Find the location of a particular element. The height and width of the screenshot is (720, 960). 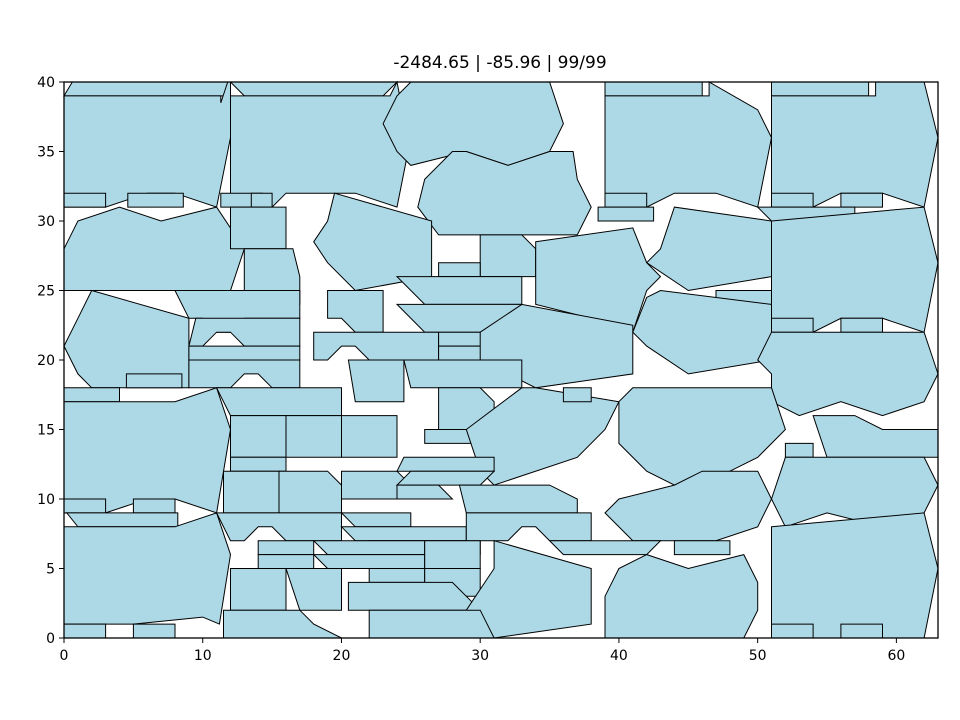

y-tick-label: 10 is located at coordinates (46, 500).